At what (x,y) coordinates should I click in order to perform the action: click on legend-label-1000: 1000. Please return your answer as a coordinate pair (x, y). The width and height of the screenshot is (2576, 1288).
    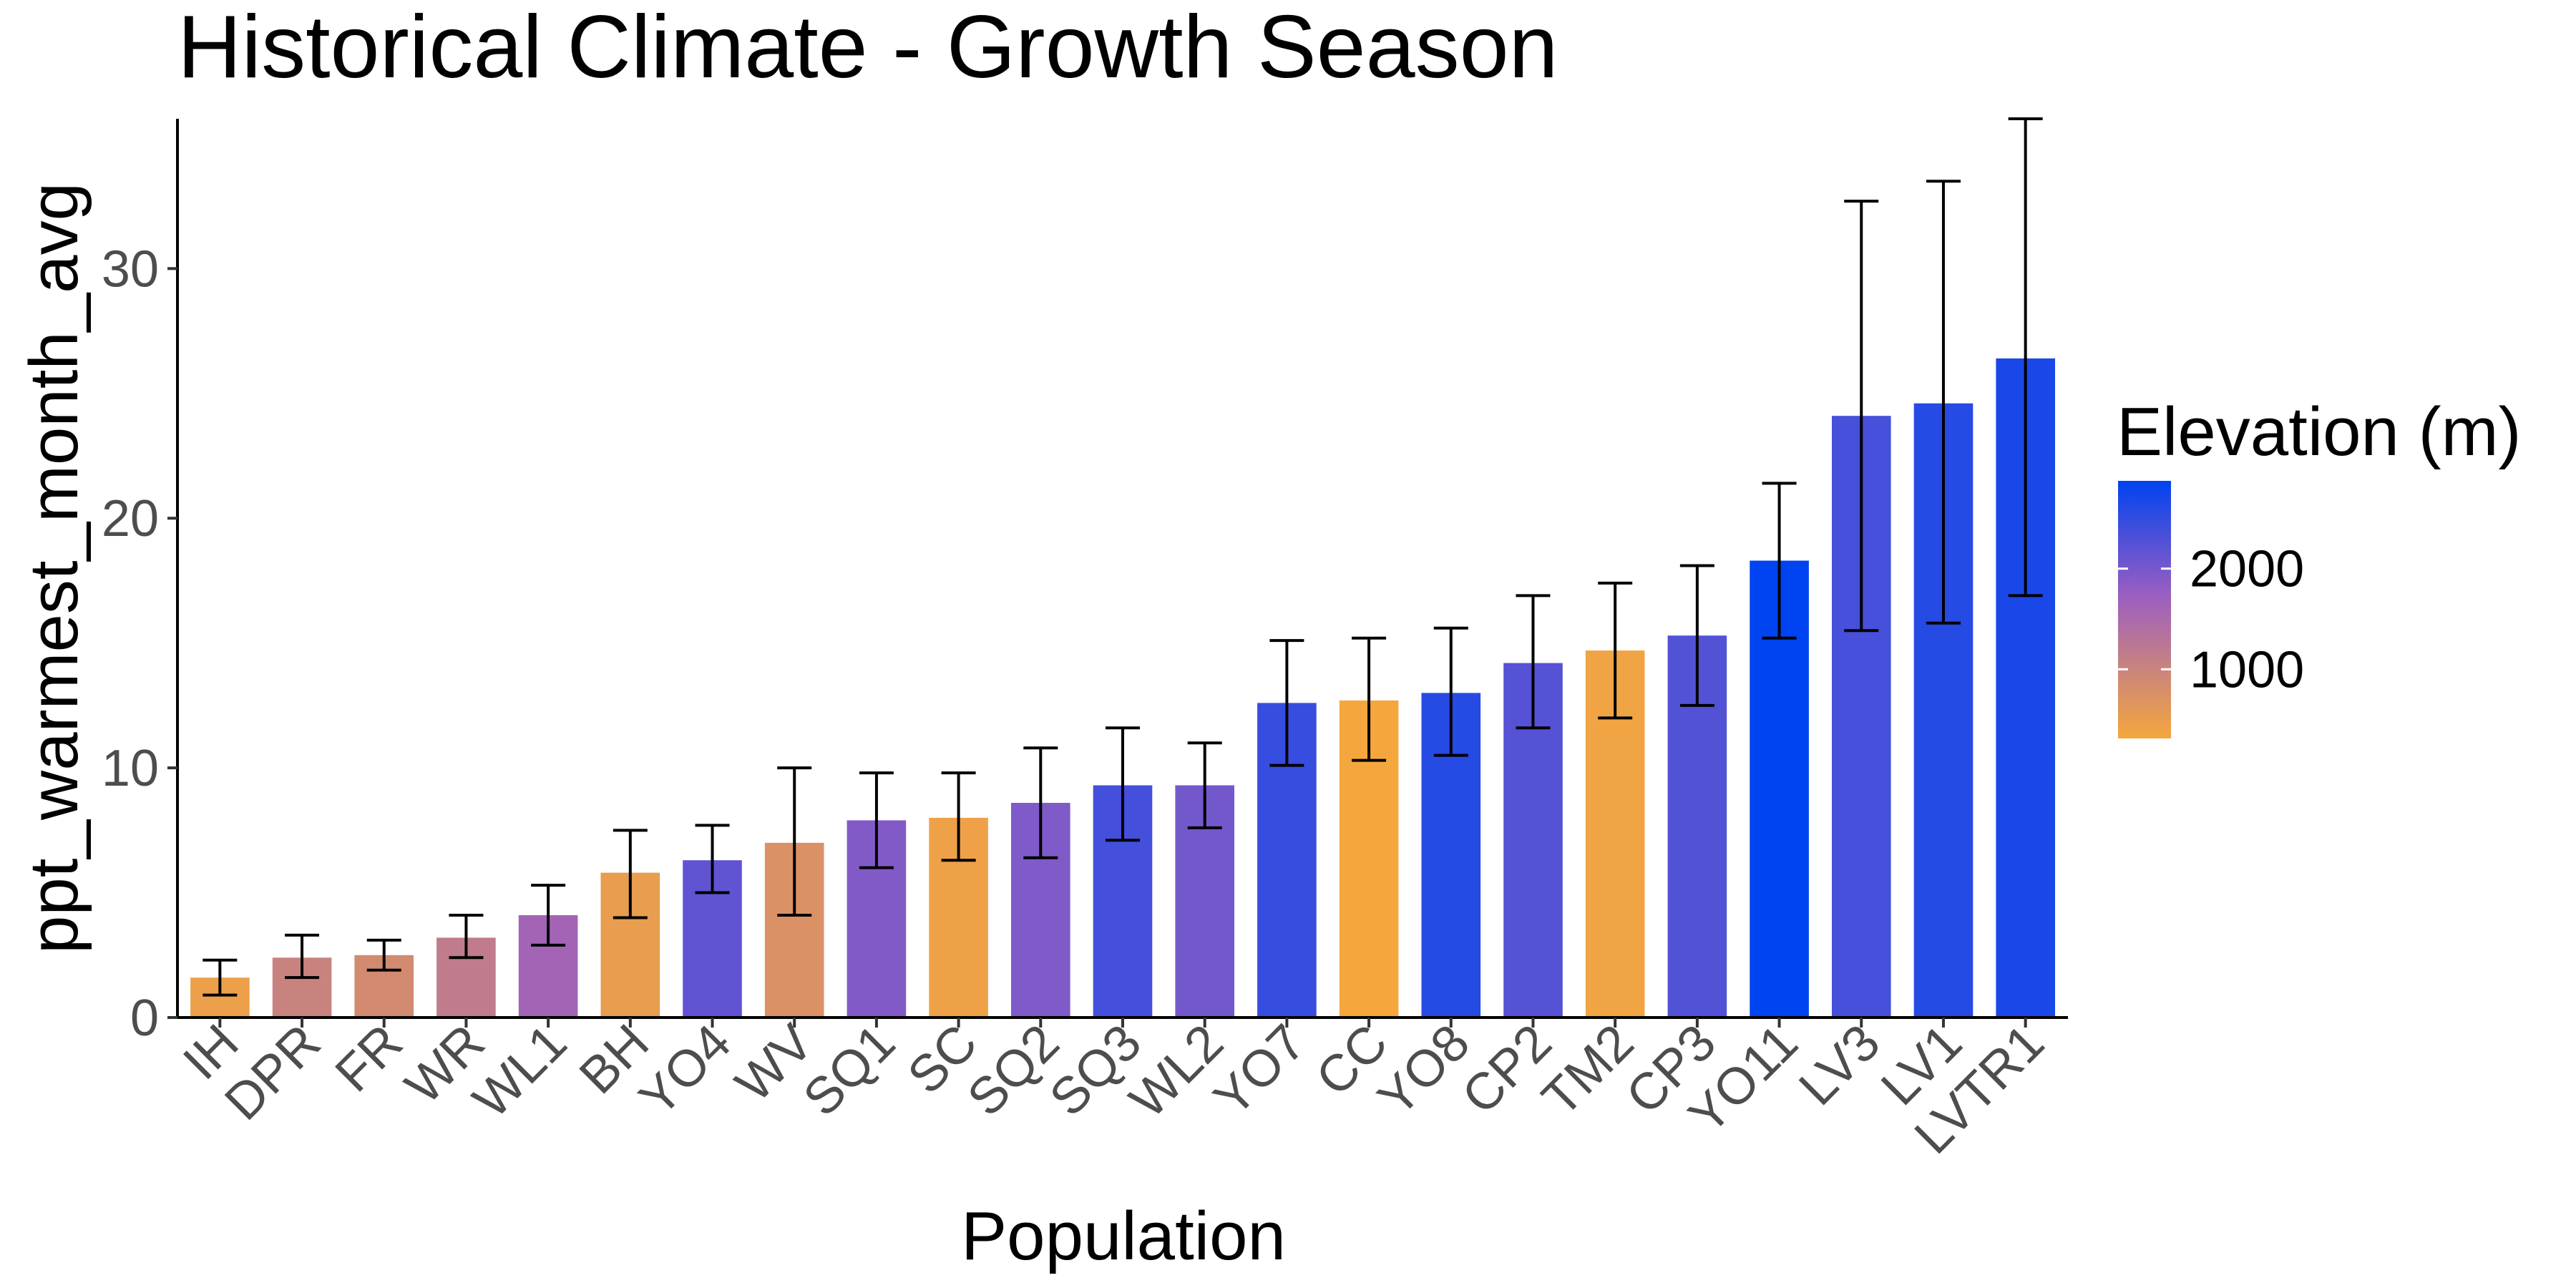
    Looking at the image, I should click on (2247, 669).